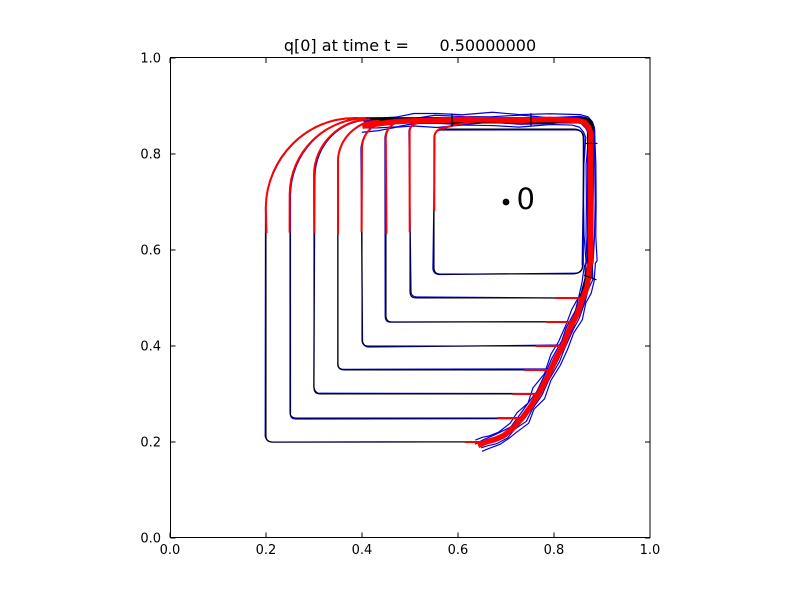 The height and width of the screenshot is (600, 800). I want to click on x-tick-label: 1.0, so click(650, 550).